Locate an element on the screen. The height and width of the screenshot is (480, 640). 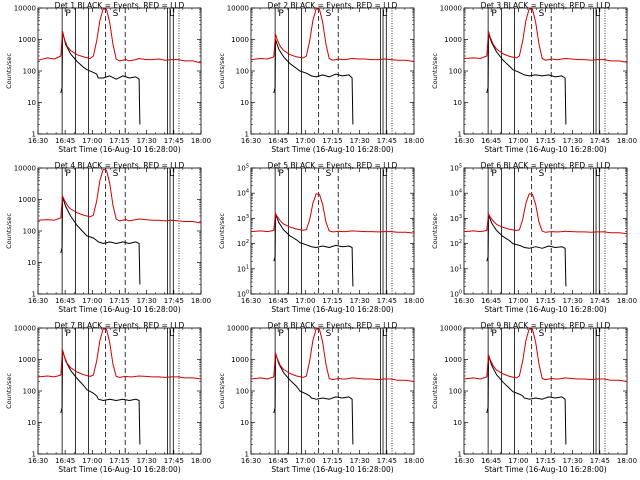
panel-title: Det 7 BLACK = Events, RED = LLD is located at coordinates (120, 325).